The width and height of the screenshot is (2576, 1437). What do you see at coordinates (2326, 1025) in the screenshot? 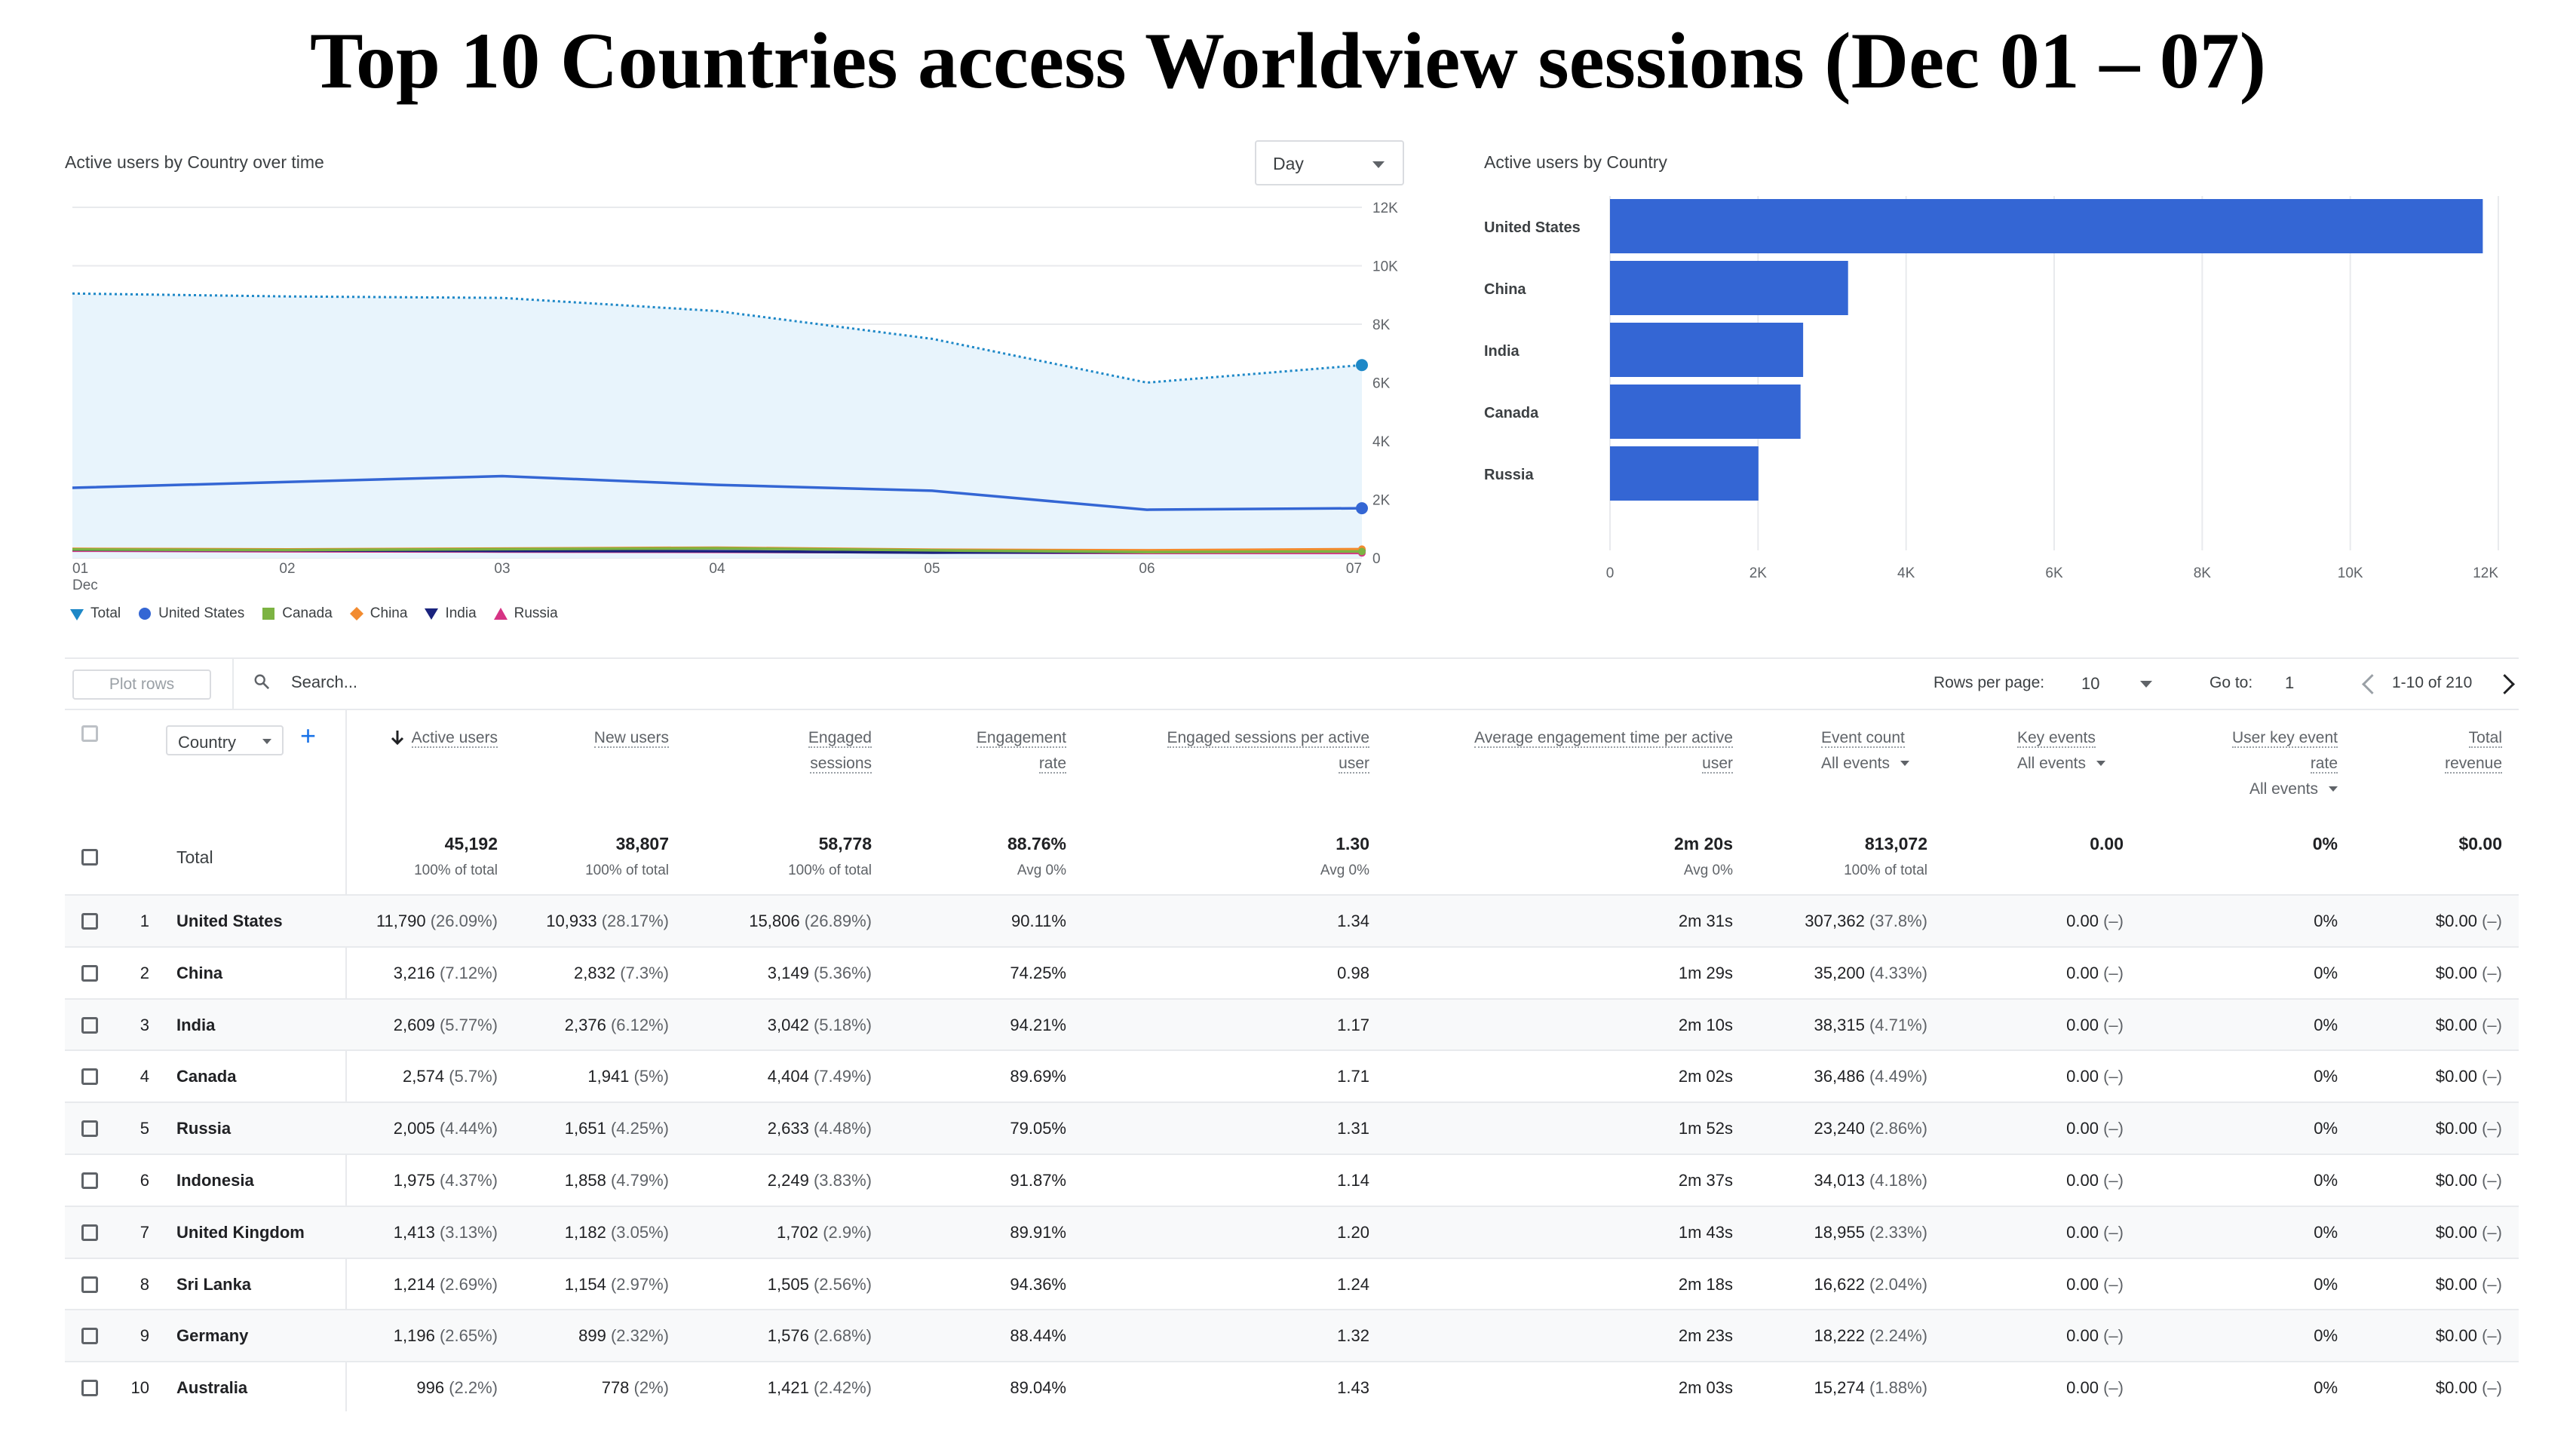
I see `cell-user-key-event-rate: 0%` at bounding box center [2326, 1025].